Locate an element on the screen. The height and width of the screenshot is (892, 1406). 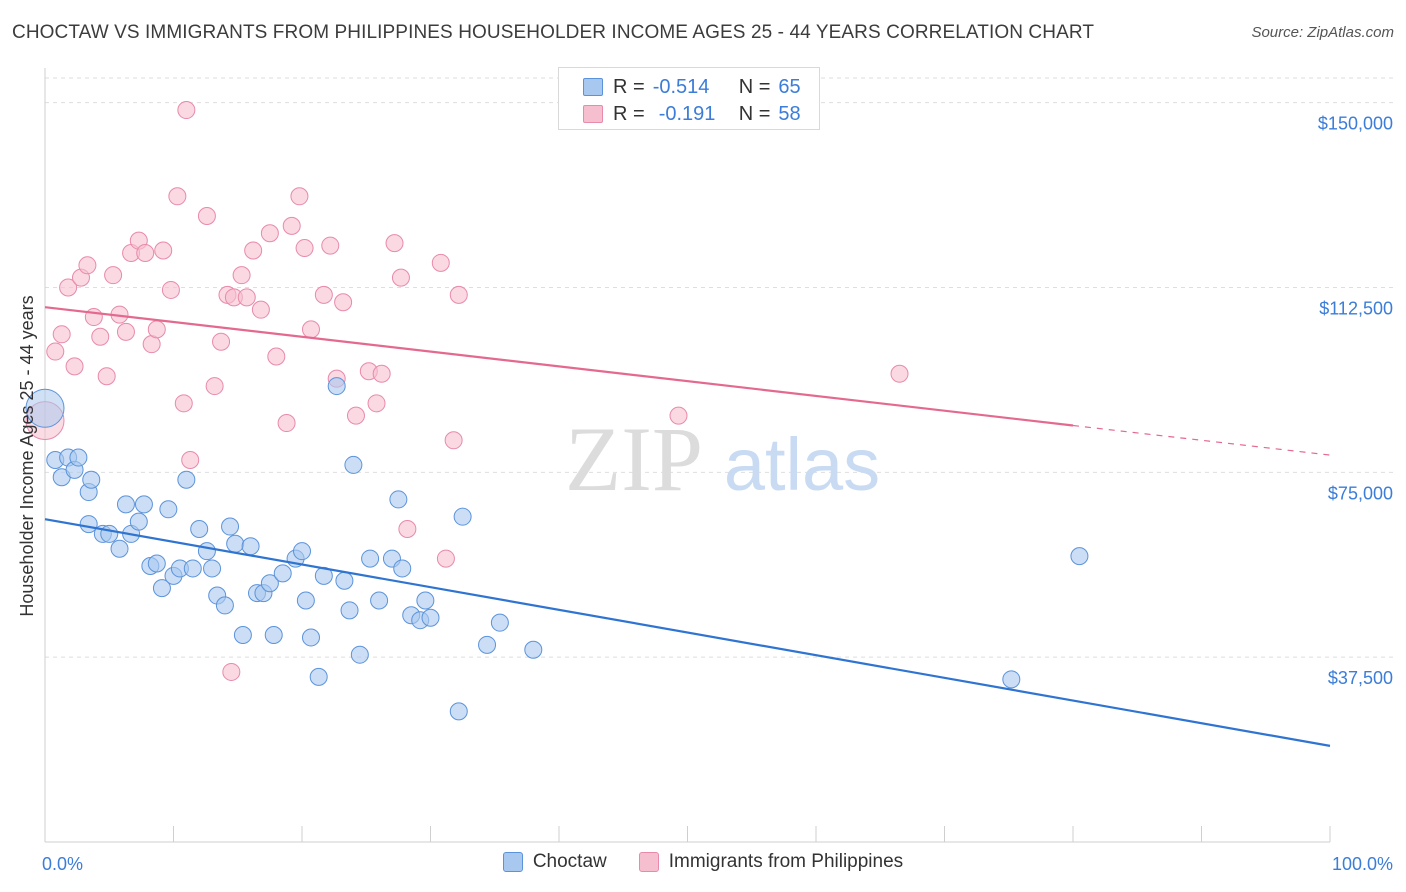
bottom-legend-label-choctaw: Choctaw is located at coordinates (569, 861).